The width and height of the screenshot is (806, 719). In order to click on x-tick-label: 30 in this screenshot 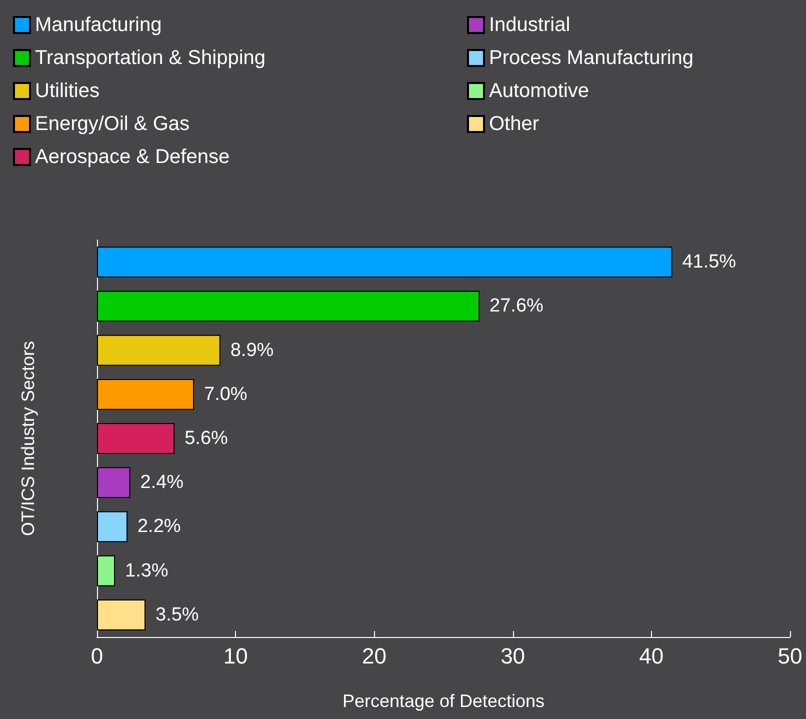, I will do `click(513, 656)`.